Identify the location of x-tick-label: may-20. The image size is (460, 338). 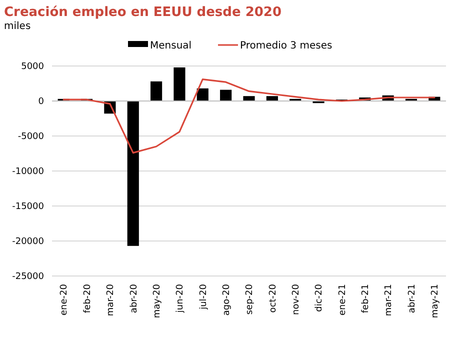
(157, 301).